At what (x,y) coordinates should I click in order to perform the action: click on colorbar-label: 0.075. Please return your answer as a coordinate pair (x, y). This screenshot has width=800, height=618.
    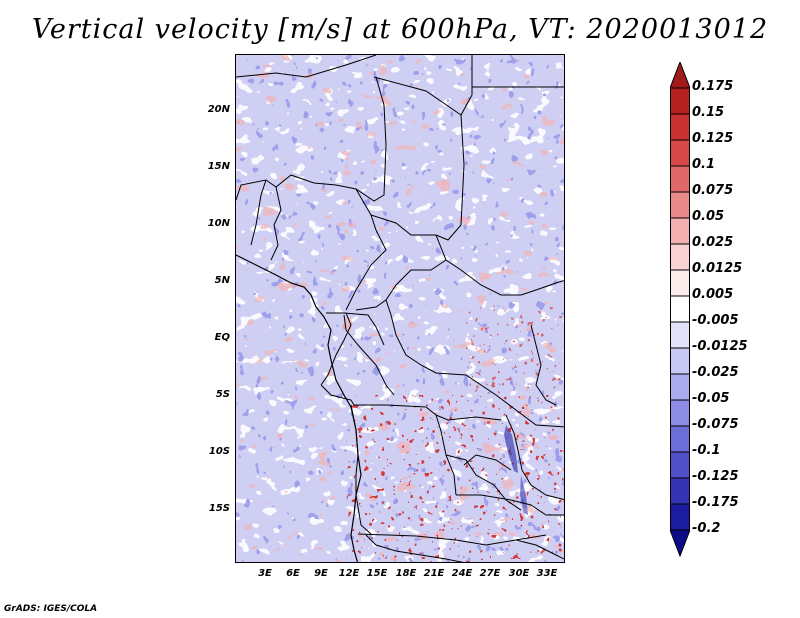
    Looking at the image, I should click on (713, 190).